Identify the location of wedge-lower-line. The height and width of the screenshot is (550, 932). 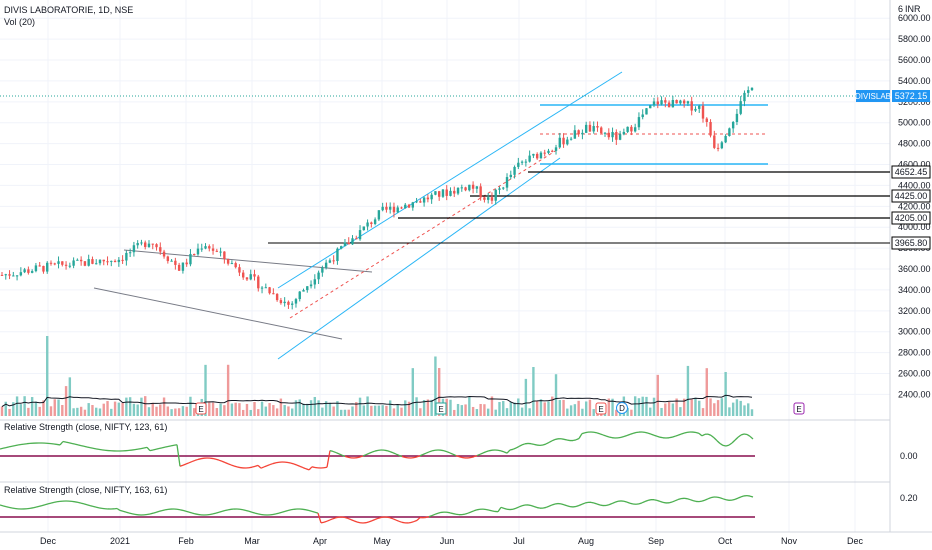
(218, 313).